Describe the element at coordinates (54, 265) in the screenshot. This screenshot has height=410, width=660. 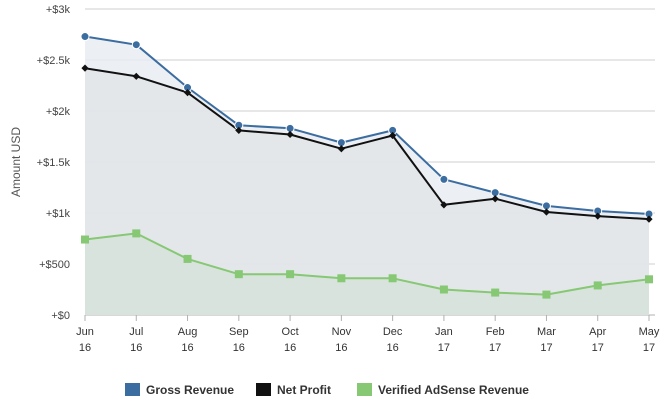
I see `y-tick-label: +$500` at that location.